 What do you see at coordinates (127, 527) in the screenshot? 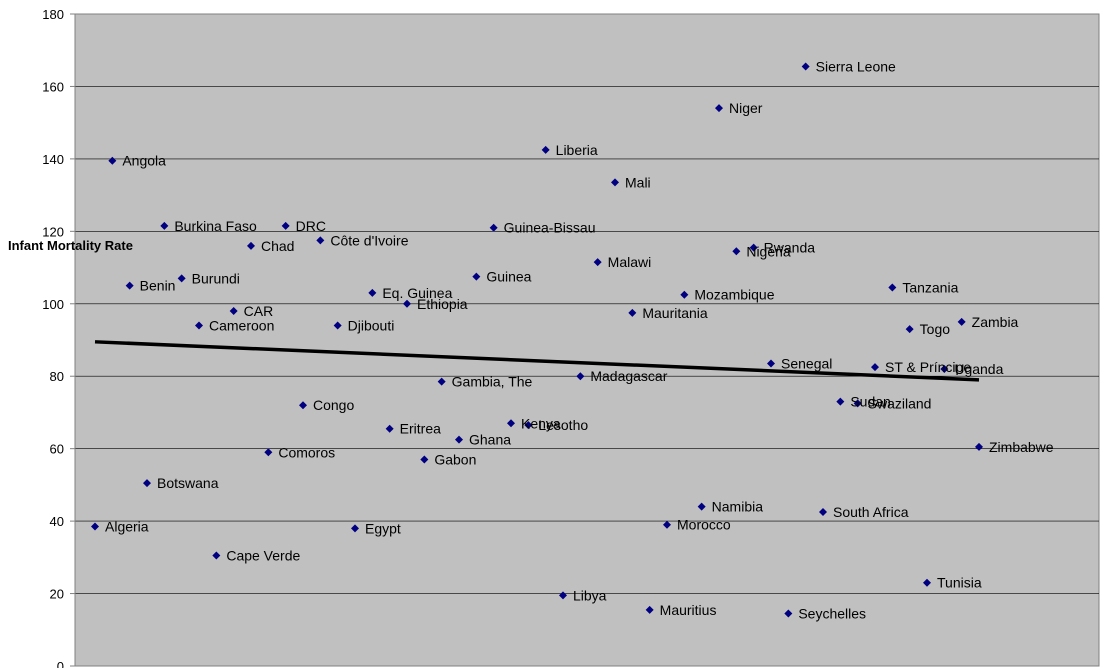
I see `data-label: Algeria` at bounding box center [127, 527].